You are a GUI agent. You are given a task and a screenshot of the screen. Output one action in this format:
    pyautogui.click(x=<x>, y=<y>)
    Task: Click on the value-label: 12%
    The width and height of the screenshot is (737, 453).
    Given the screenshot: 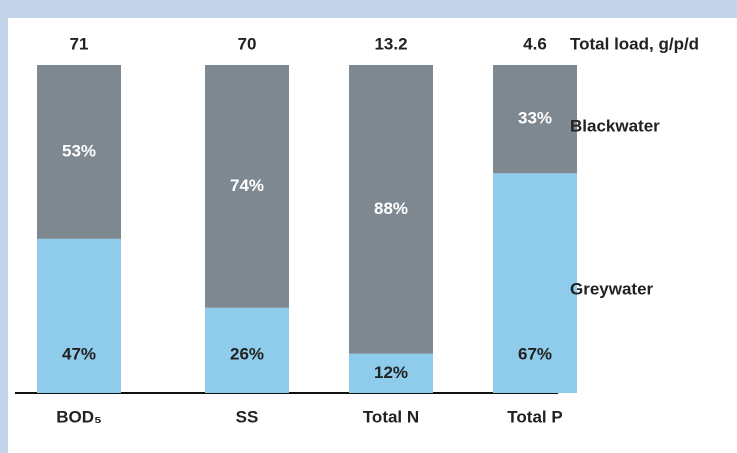 What is the action you would take?
    pyautogui.click(x=391, y=372)
    